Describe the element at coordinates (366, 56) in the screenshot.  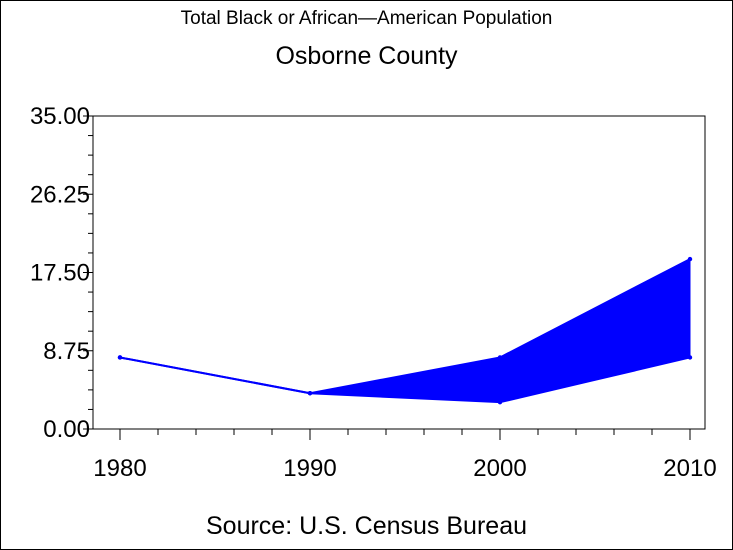
I see `chart-subtitle: Osborne County` at that location.